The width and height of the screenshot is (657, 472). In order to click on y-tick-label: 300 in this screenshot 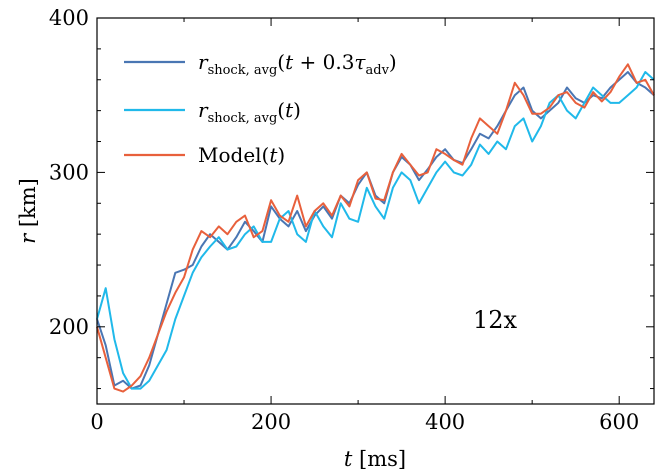, I will do `click(69, 172)`.